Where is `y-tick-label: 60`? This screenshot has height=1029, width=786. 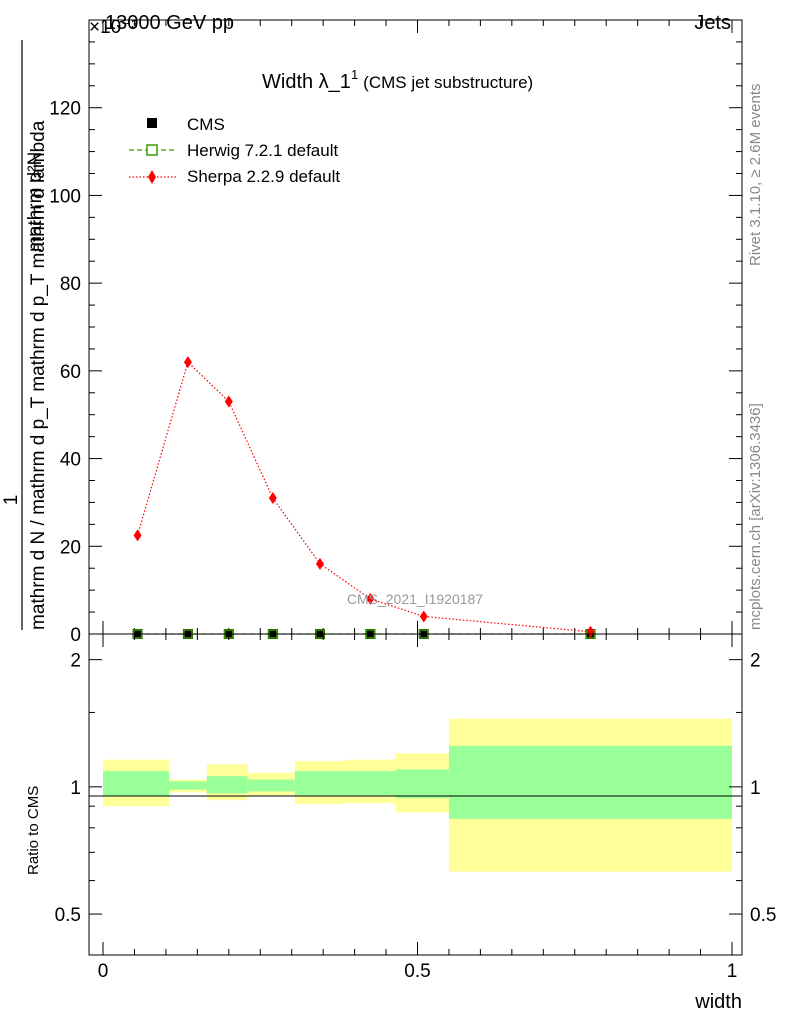
y-tick-label: 60 is located at coordinates (70, 372).